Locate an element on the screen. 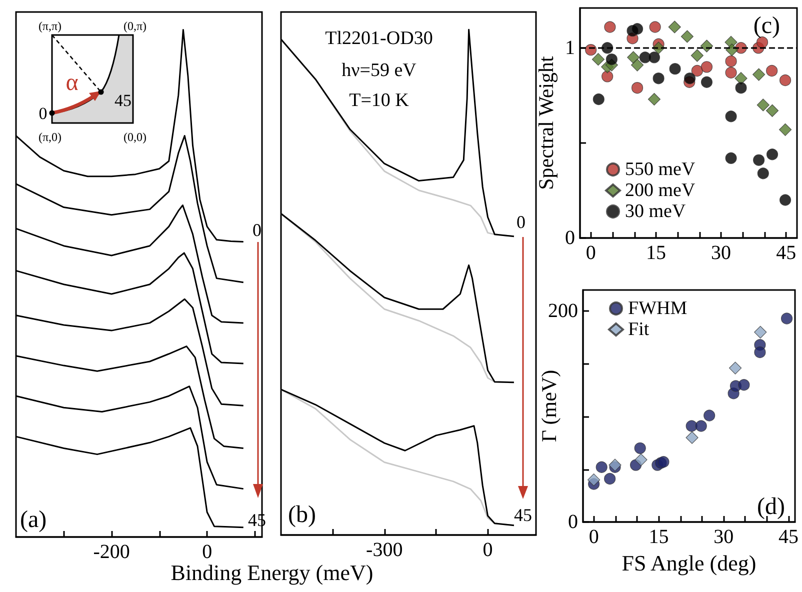  legend-label: FWHM is located at coordinates (658, 308).